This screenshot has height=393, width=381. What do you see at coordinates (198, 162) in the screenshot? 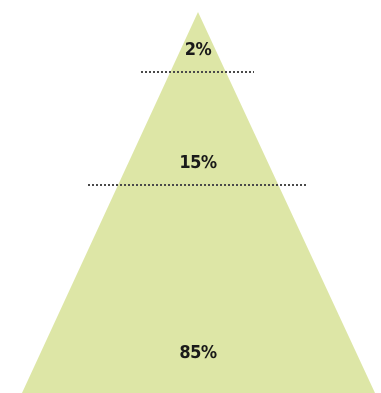
I see `tier-label-middle: 15%` at bounding box center [198, 162].